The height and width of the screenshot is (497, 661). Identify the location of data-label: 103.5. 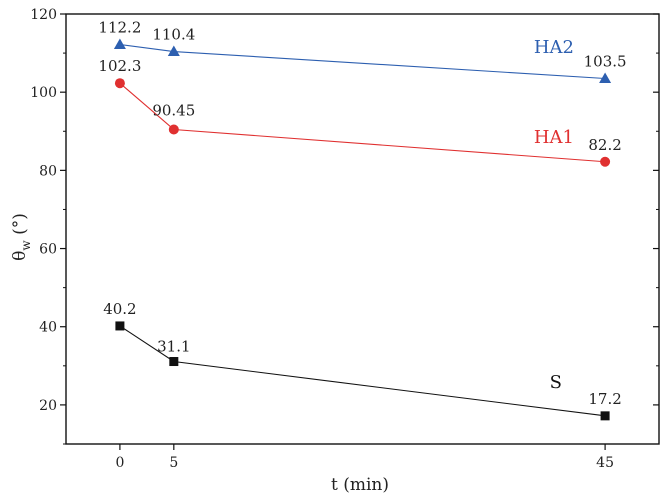
(605, 62).